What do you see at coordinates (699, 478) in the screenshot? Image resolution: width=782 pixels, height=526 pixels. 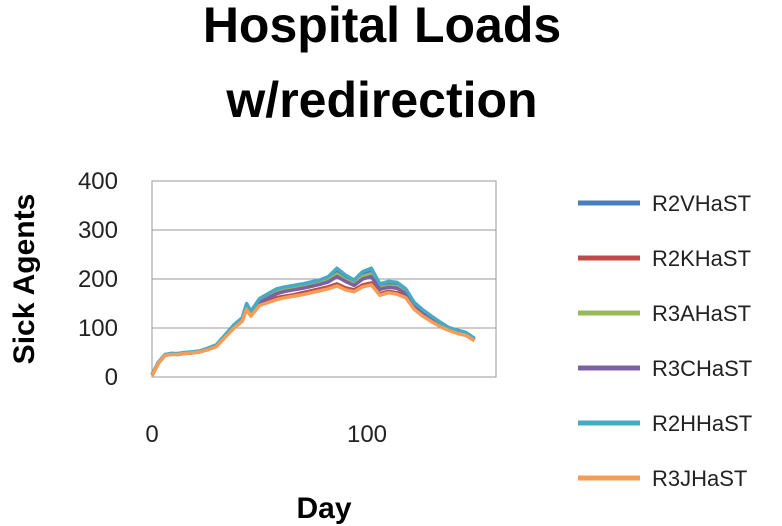 I see `legend-label: R3JHaST` at bounding box center [699, 478].